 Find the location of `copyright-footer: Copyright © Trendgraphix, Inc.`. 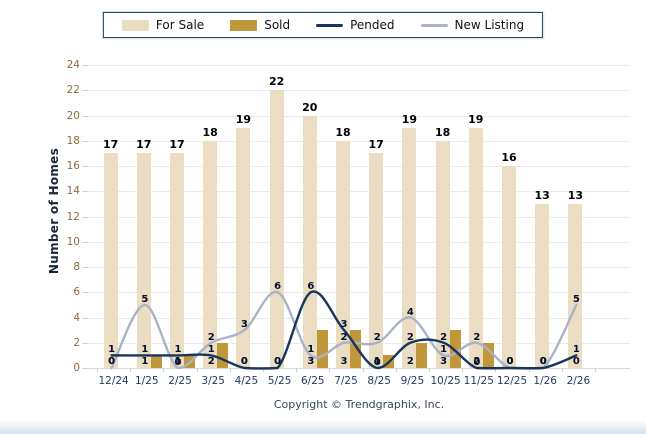

copyright-footer: Copyright © Trendgraphix, Inc. is located at coordinates (359, 404).